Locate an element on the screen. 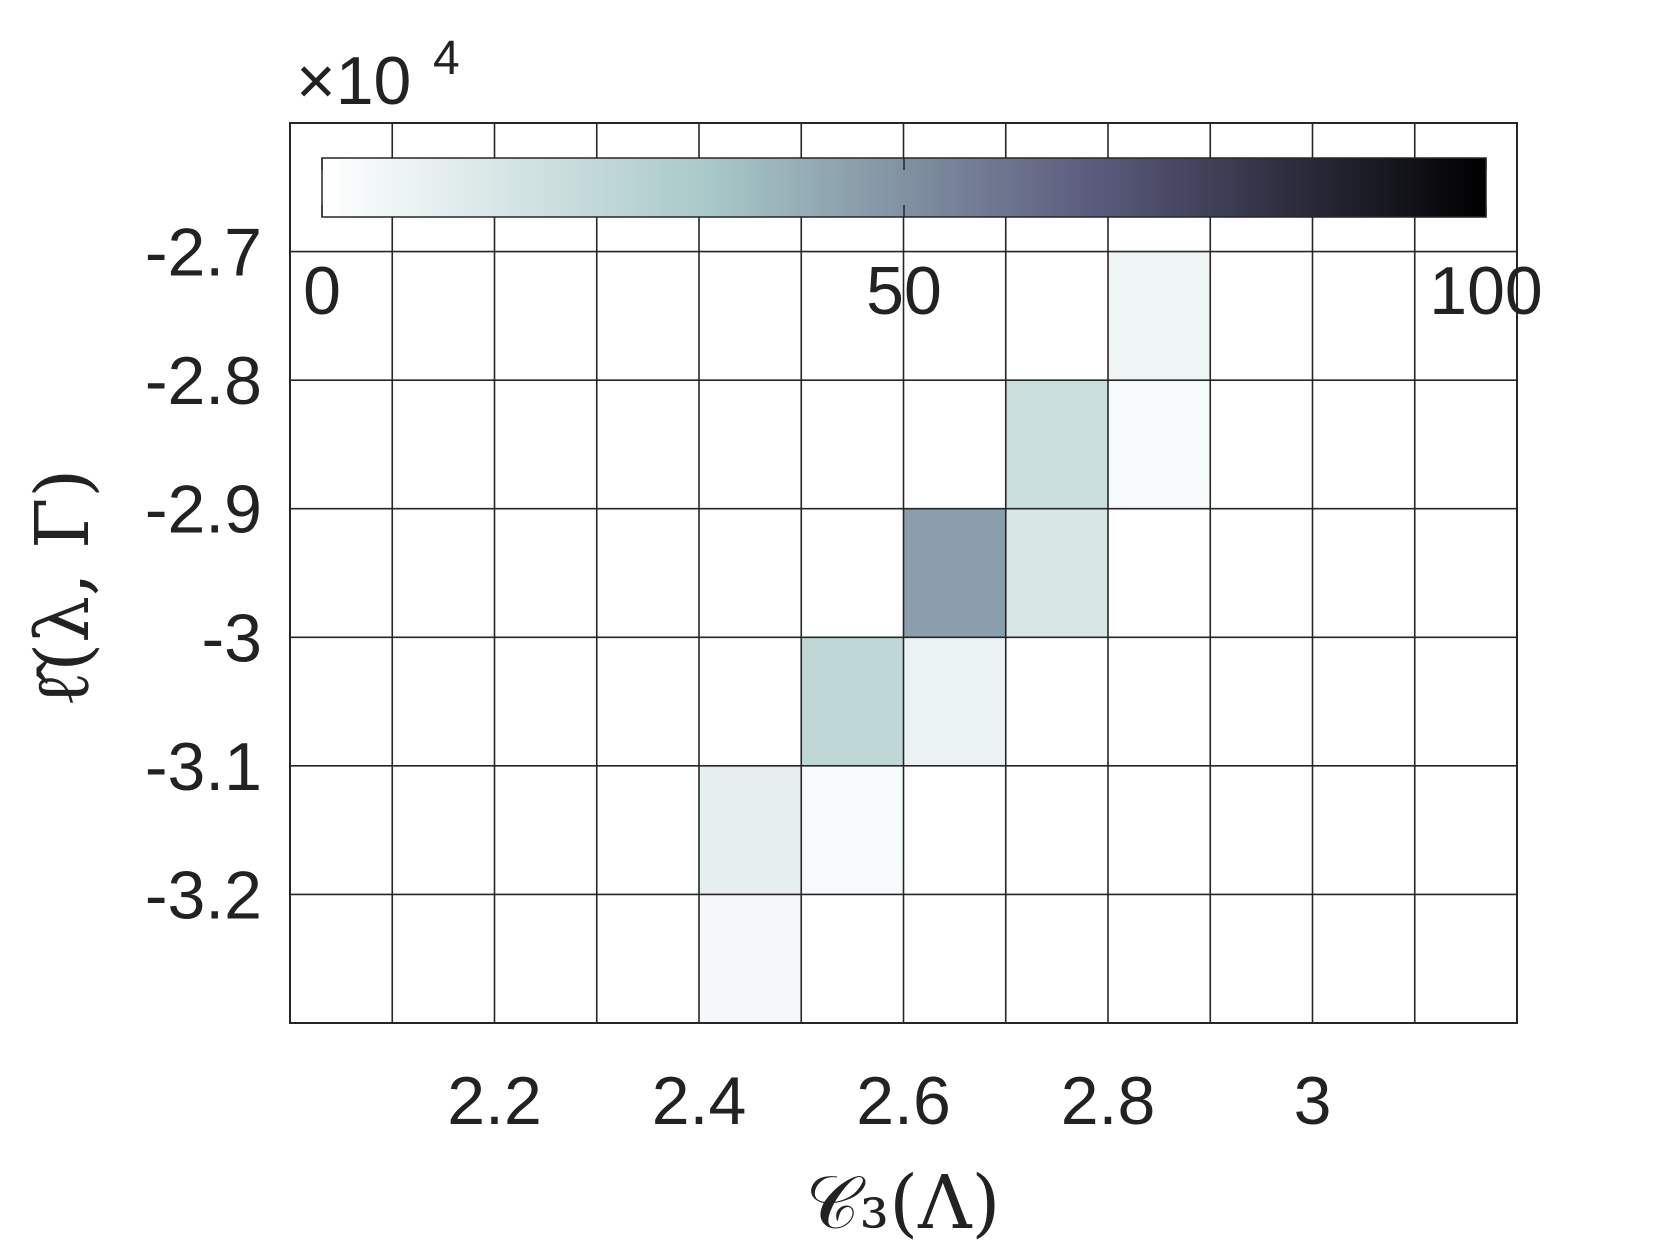 The image size is (1661, 1246). y-tick-labels: -2.7 -2.8 -2.9 -3 -3.1 -3.2 is located at coordinates (203, 574).